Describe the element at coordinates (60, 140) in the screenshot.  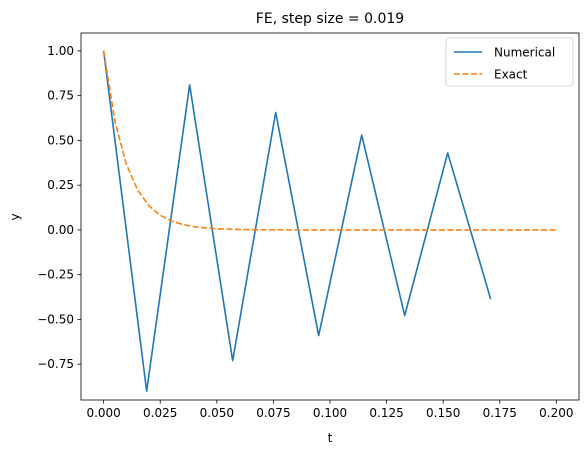
I see `y-tick-label: 0.50` at that location.